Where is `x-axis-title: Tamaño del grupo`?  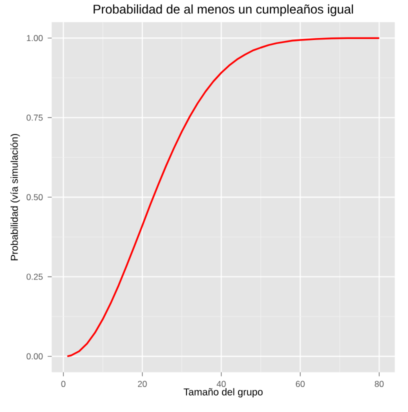
x-axis-title: Tamaño del grupo is located at coordinates (223, 393).